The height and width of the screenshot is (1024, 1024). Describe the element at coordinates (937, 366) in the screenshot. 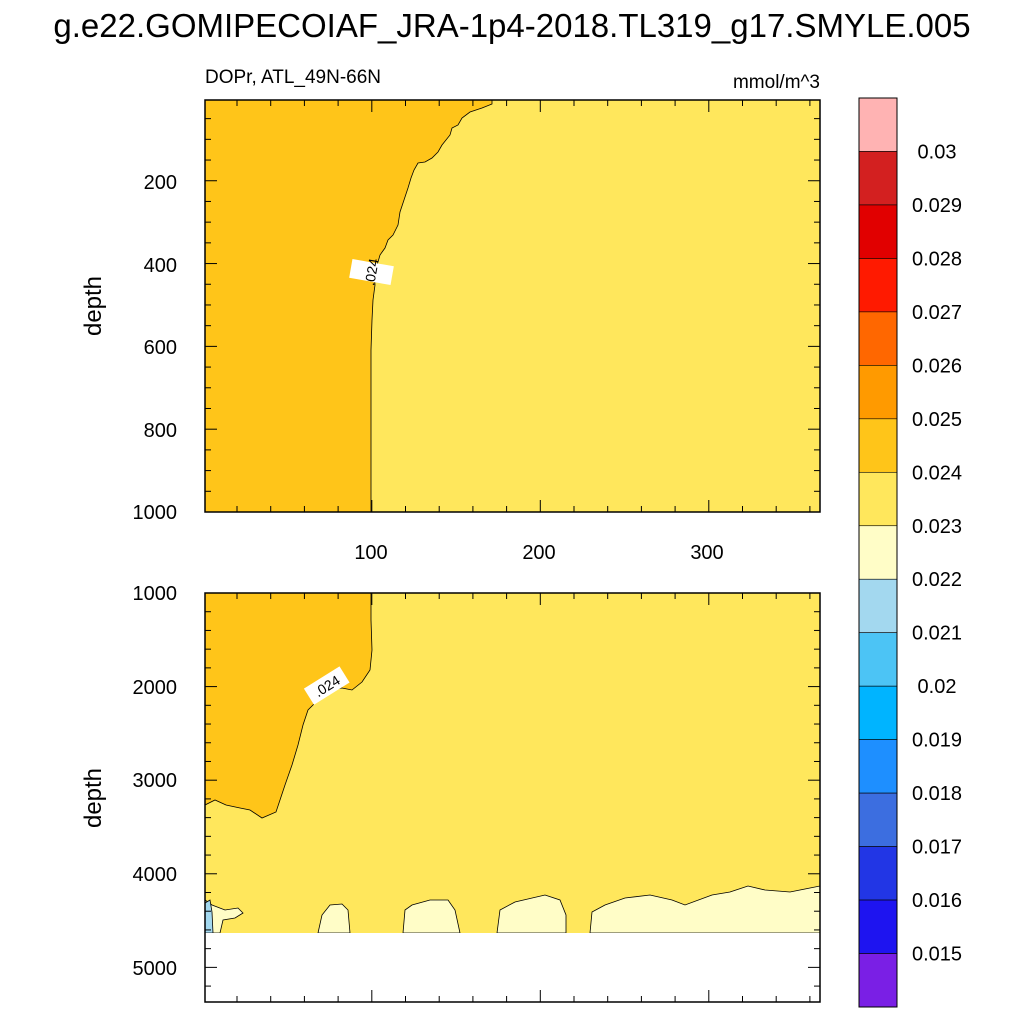

I see `colorbar-label: 0.026` at that location.